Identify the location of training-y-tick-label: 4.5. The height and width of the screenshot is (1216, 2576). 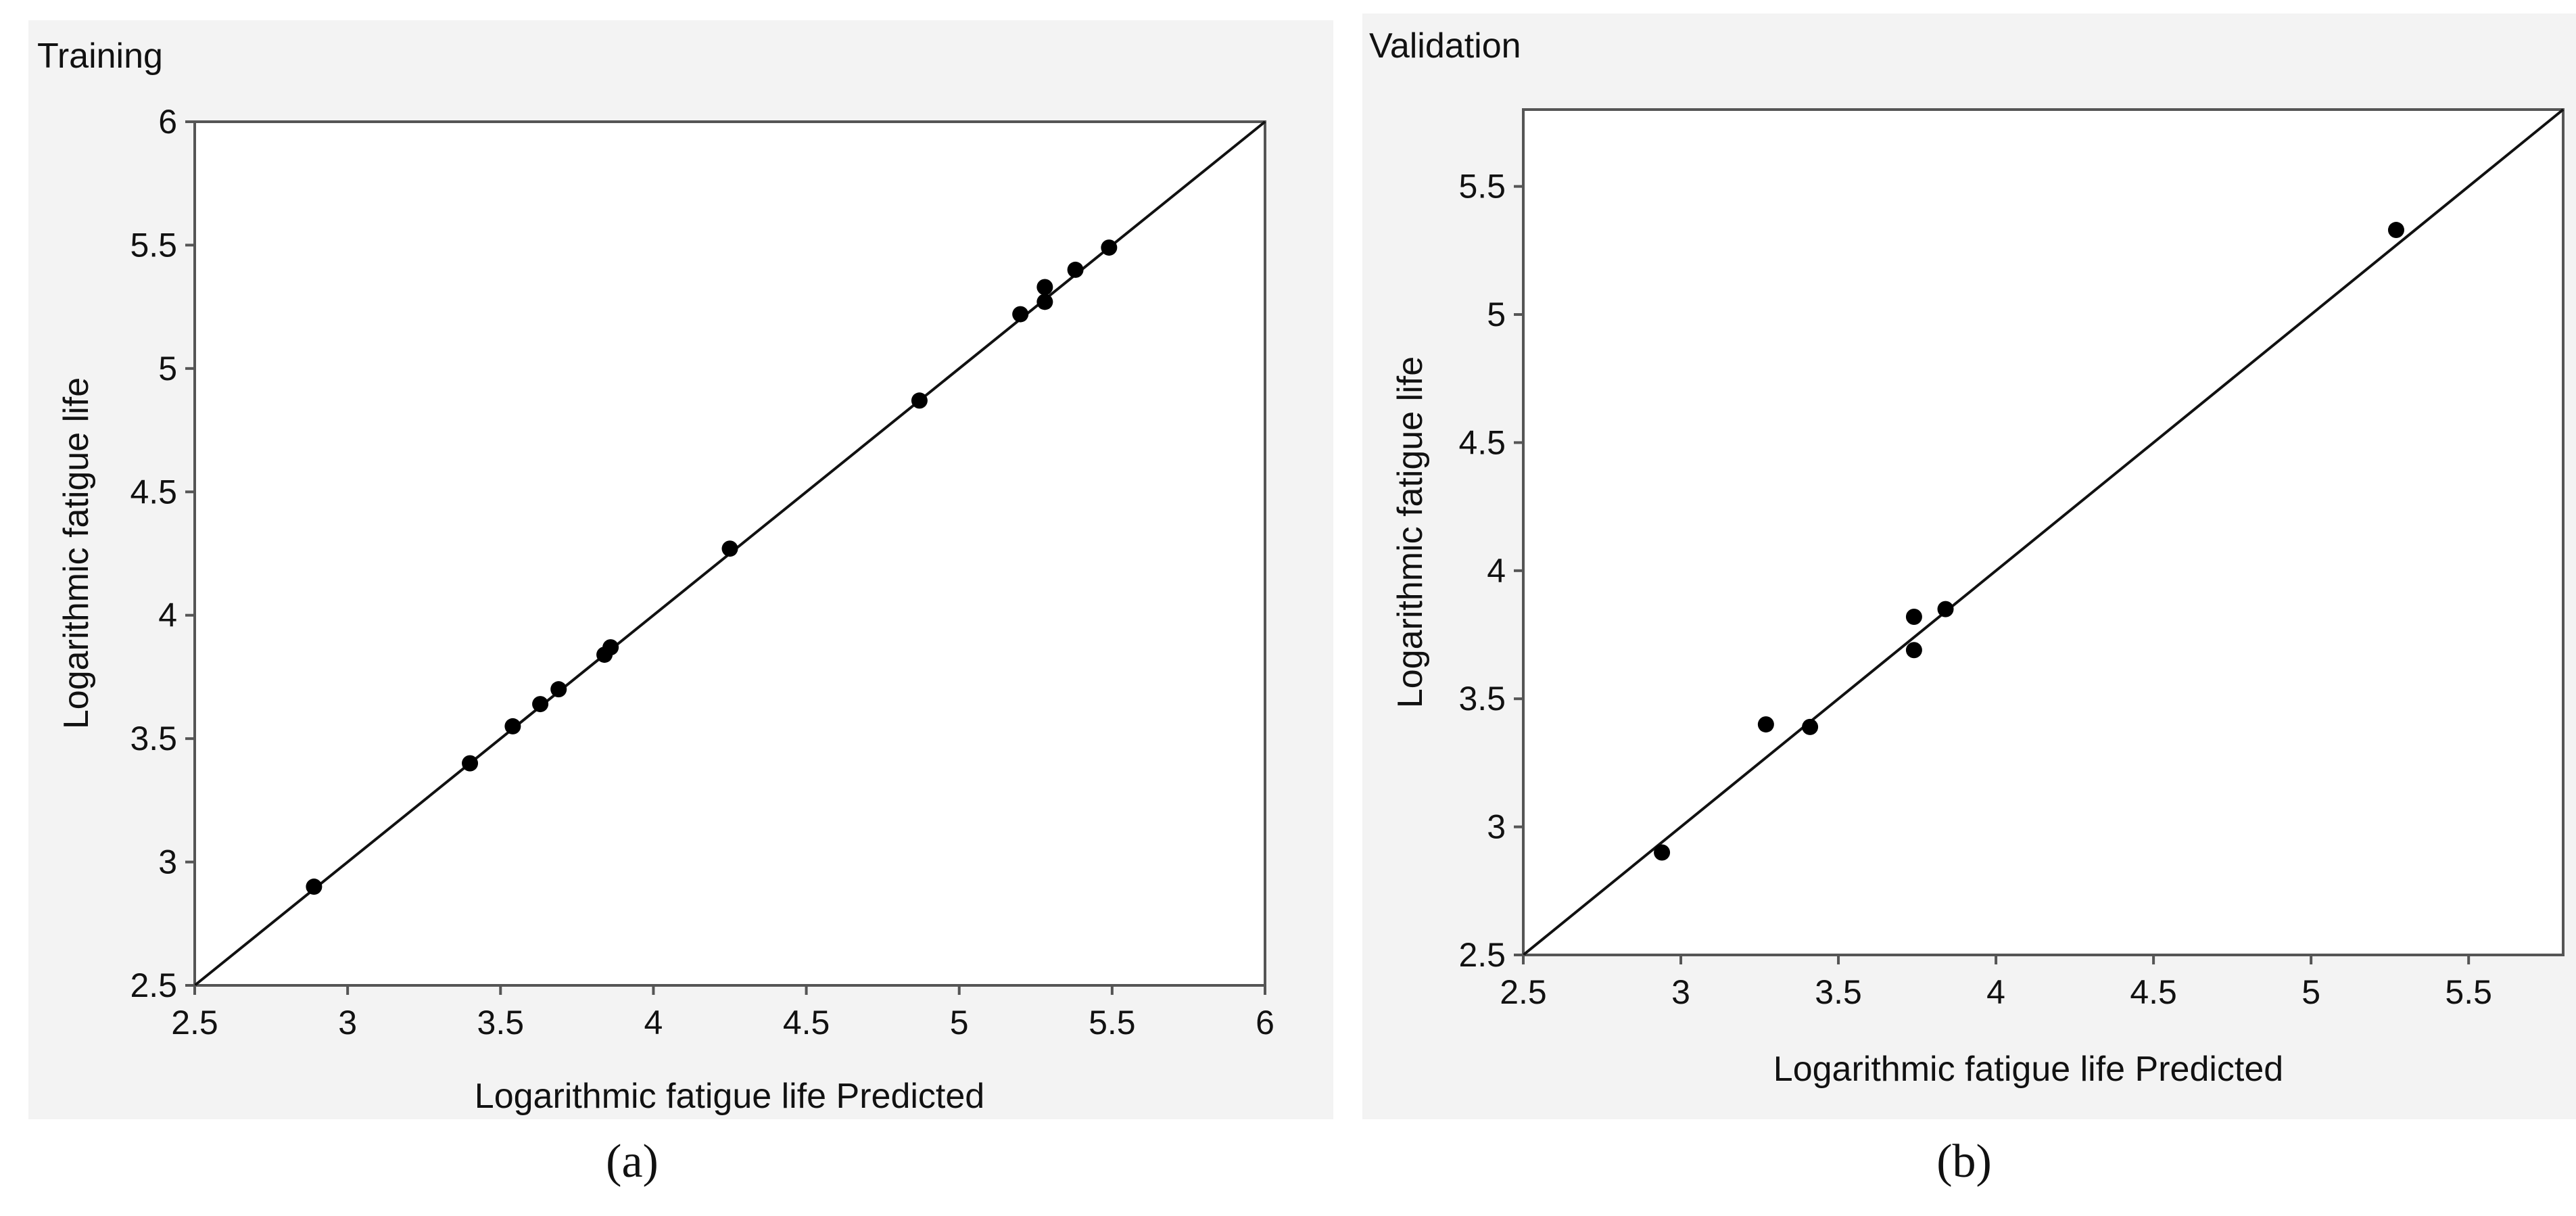
(153, 492).